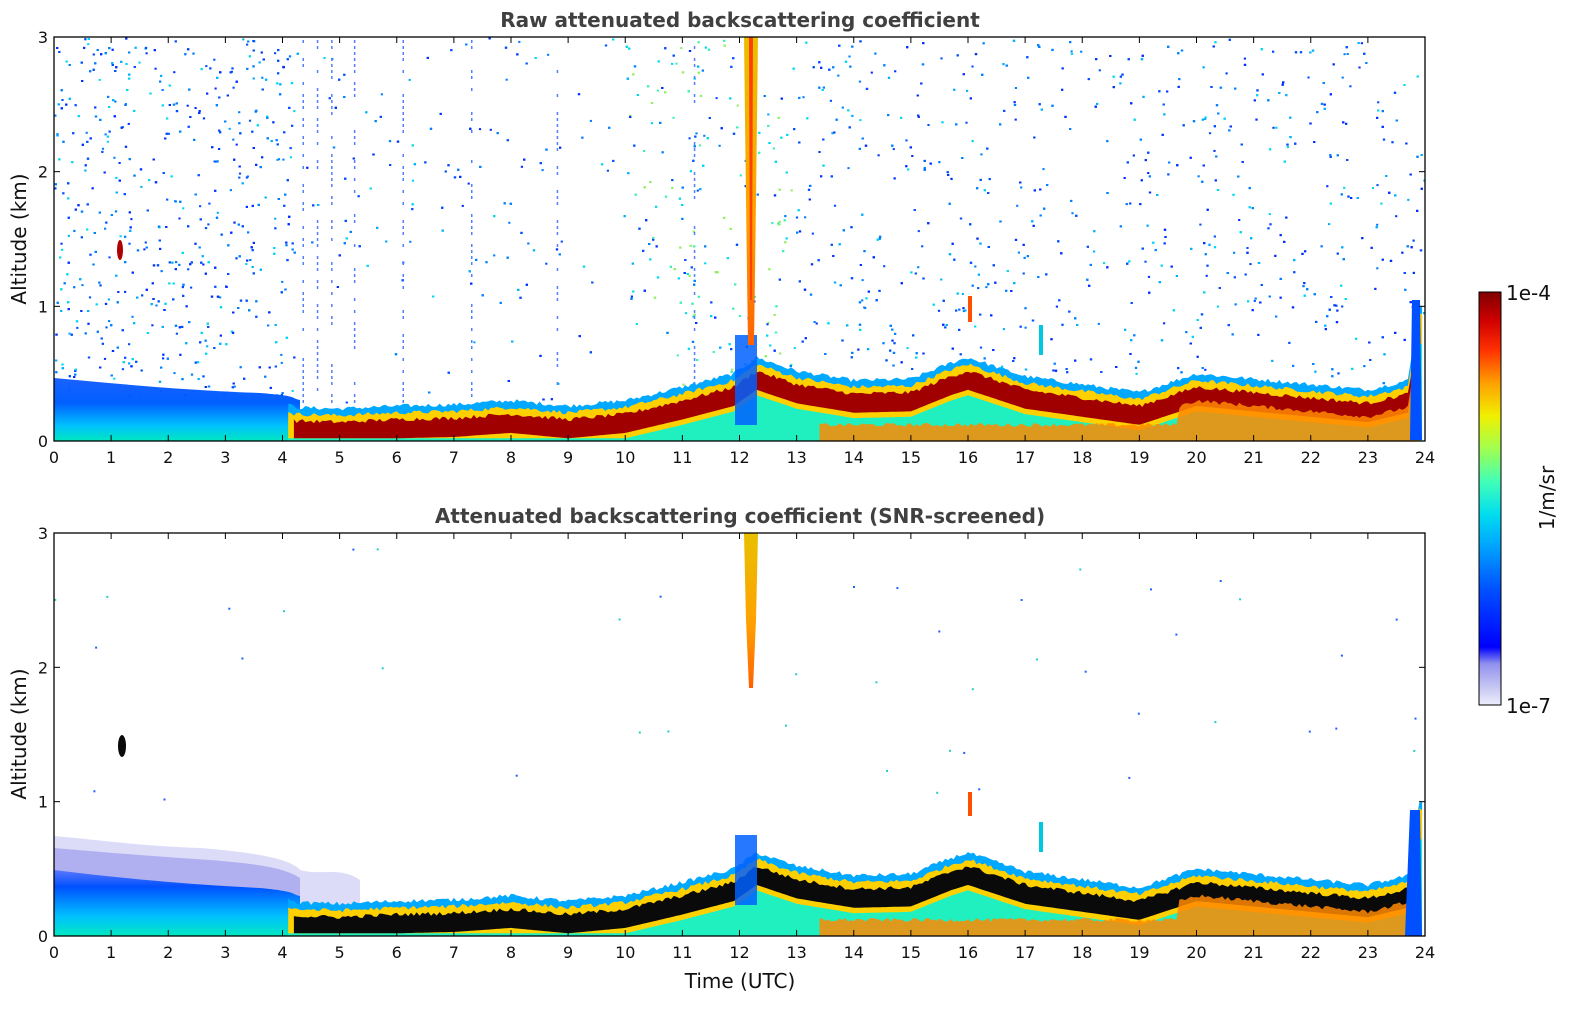 Image resolution: width=1595 pixels, height=1020 pixels. I want to click on screened-midday-column, so click(746, 870).